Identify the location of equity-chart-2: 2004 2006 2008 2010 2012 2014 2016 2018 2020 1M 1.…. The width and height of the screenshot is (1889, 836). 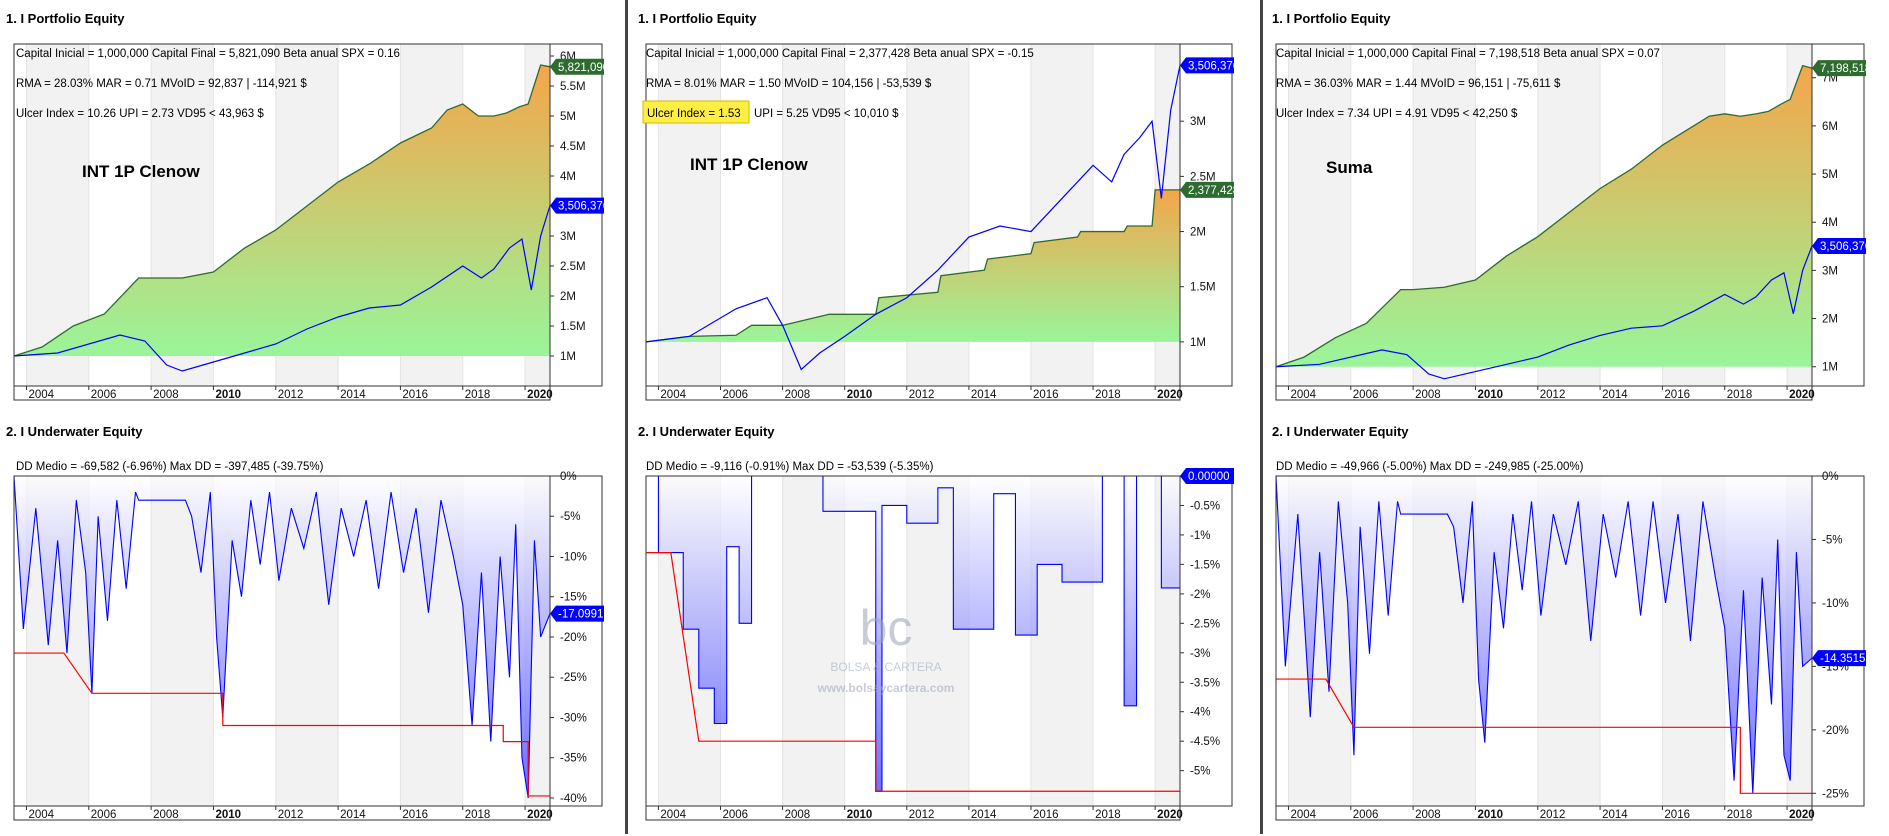
(942, 222).